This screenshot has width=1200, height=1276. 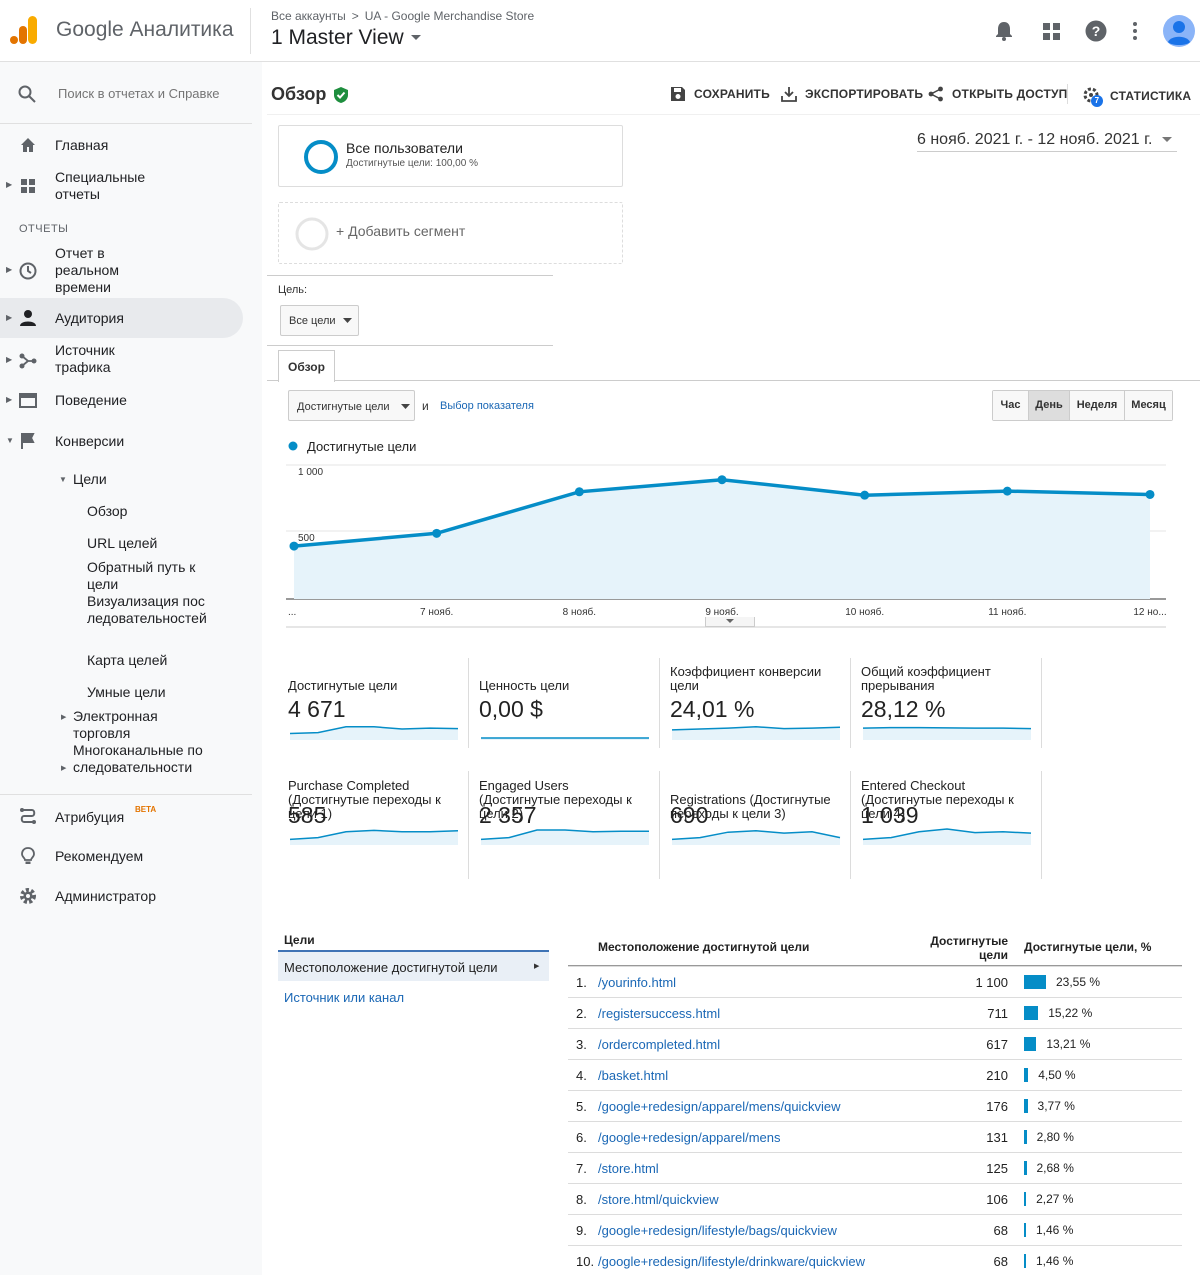 I want to click on goal-location-link: /basket.html, so click(x=633, y=1075).